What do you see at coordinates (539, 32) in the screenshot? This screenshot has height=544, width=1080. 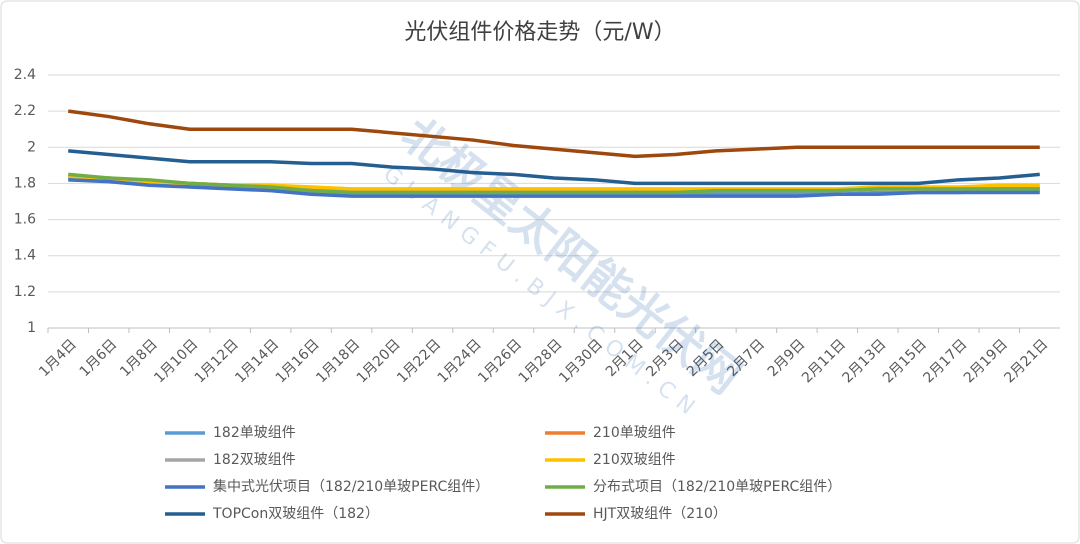 I see `chart-title: 光伏组件价格走势（元/W）` at bounding box center [539, 32].